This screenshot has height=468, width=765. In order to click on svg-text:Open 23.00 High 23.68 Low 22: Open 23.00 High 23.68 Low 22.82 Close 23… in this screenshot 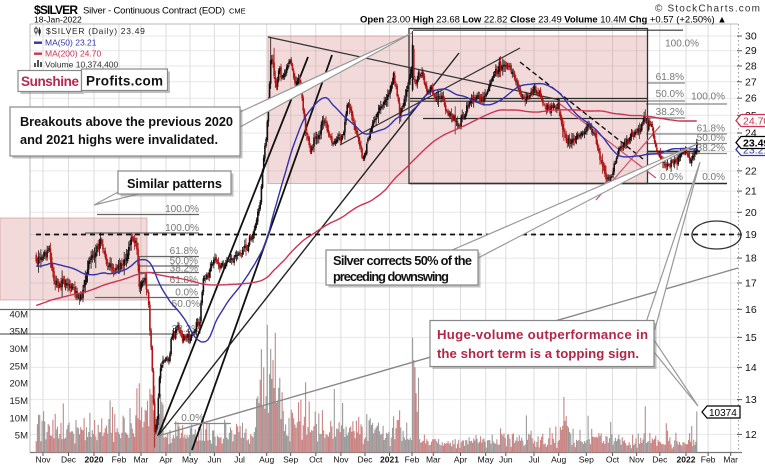, I will do `click(543, 20)`.